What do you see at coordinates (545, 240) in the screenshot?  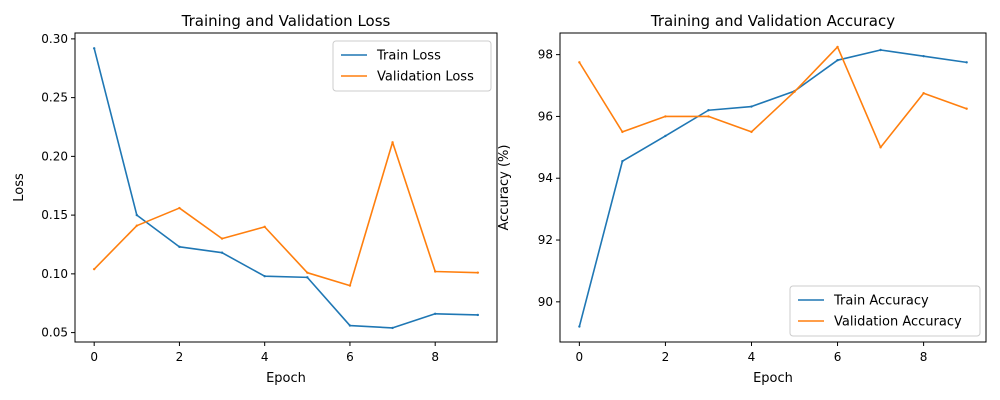 I see `y-tick-label: 92` at bounding box center [545, 240].